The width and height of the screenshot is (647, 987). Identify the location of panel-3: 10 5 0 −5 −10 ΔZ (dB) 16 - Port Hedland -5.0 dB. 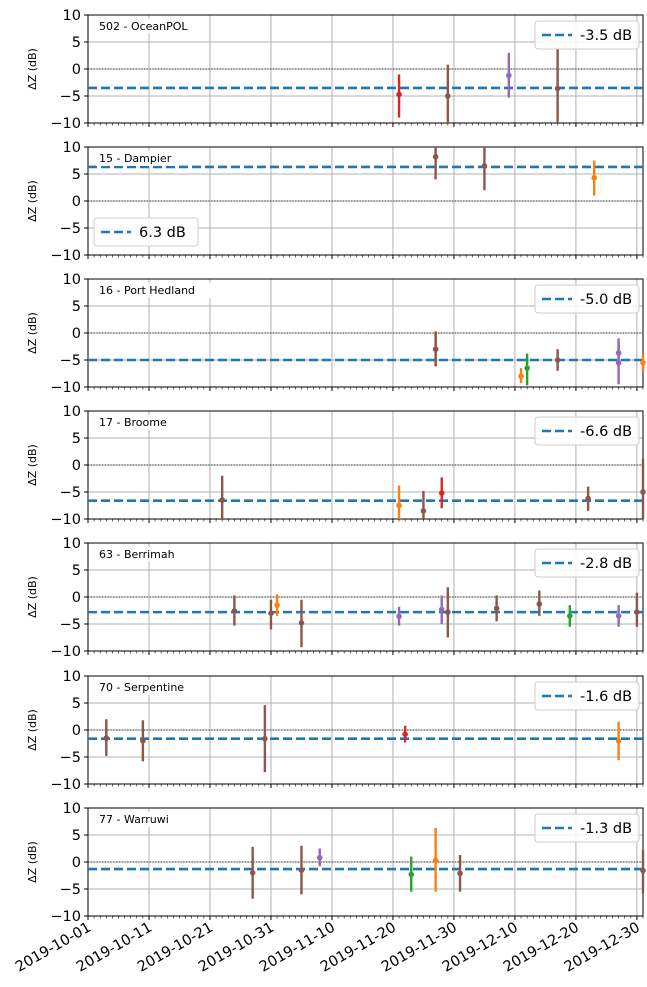
(336, 334).